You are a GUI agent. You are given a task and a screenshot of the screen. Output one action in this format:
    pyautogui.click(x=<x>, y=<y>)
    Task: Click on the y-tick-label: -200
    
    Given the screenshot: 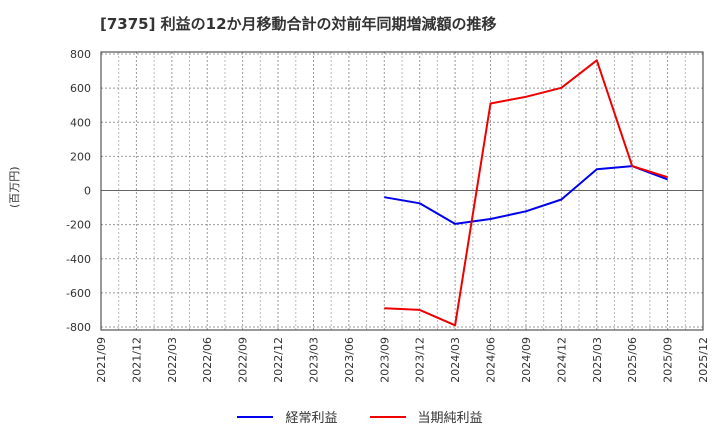 What is the action you would take?
    pyautogui.click(x=78, y=225)
    